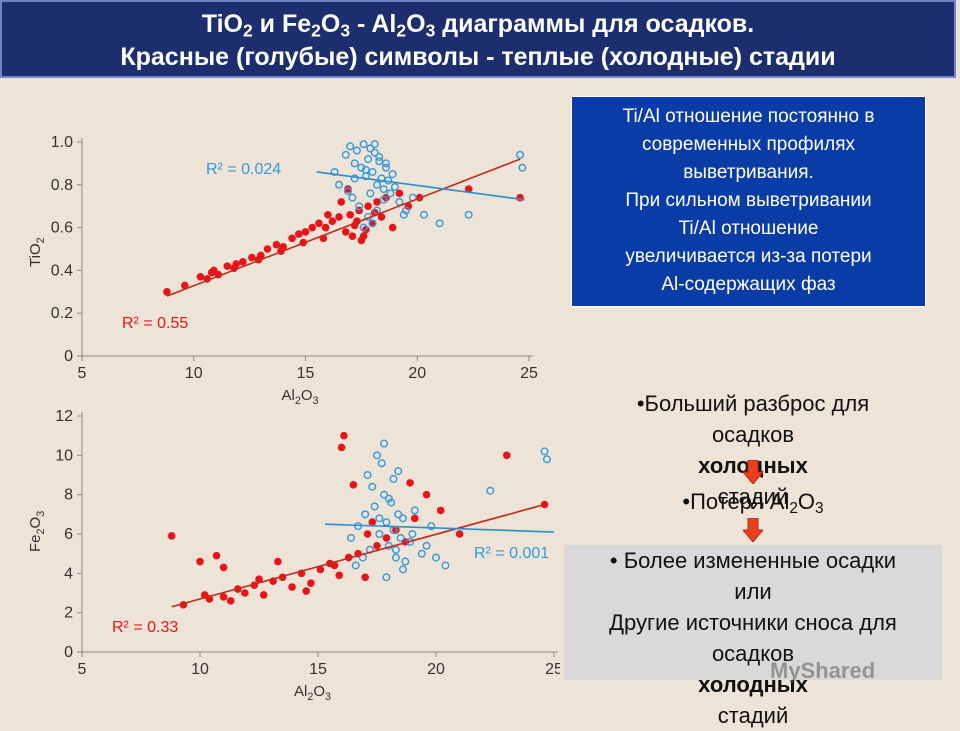 Image resolution: width=960 pixels, height=731 pixels. I want to click on x-tick-label: 10, so click(194, 373).